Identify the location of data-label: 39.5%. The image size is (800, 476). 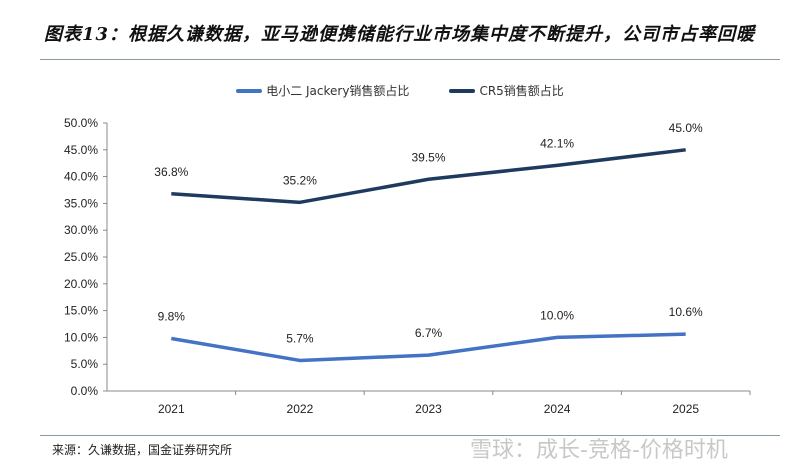
(428, 157).